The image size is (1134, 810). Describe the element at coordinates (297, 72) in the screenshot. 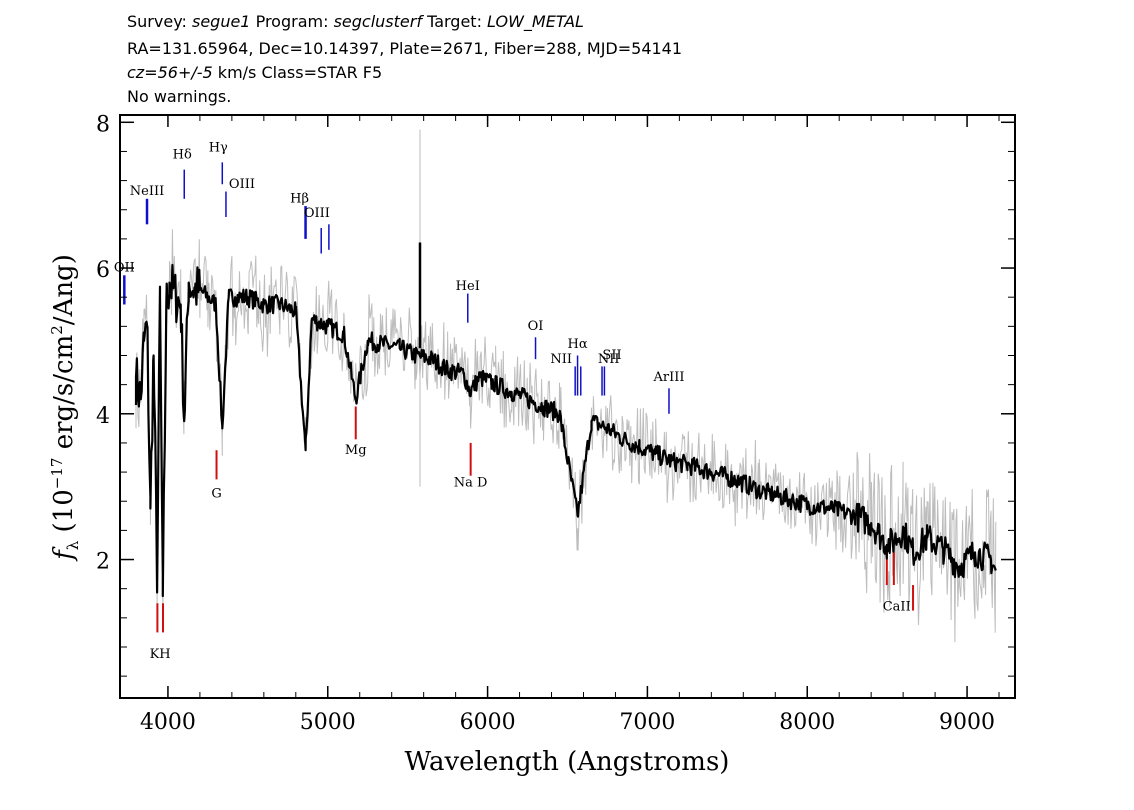

I see `class-value: km/s Class=STAR F5` at that location.